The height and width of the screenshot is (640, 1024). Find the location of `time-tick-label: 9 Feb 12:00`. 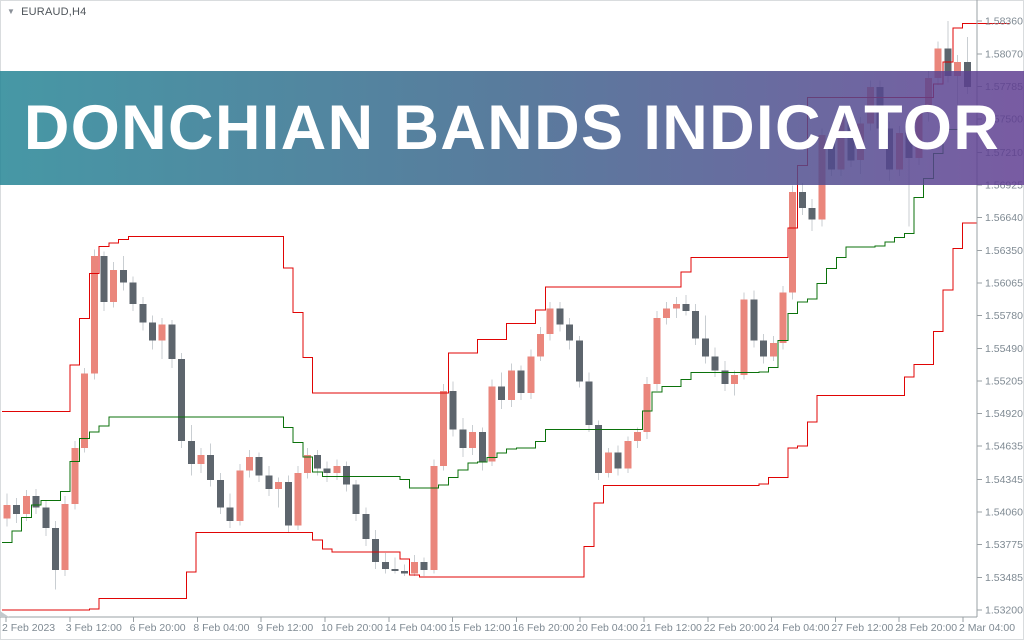

time-tick-label: 9 Feb 12:00 is located at coordinates (285, 628).